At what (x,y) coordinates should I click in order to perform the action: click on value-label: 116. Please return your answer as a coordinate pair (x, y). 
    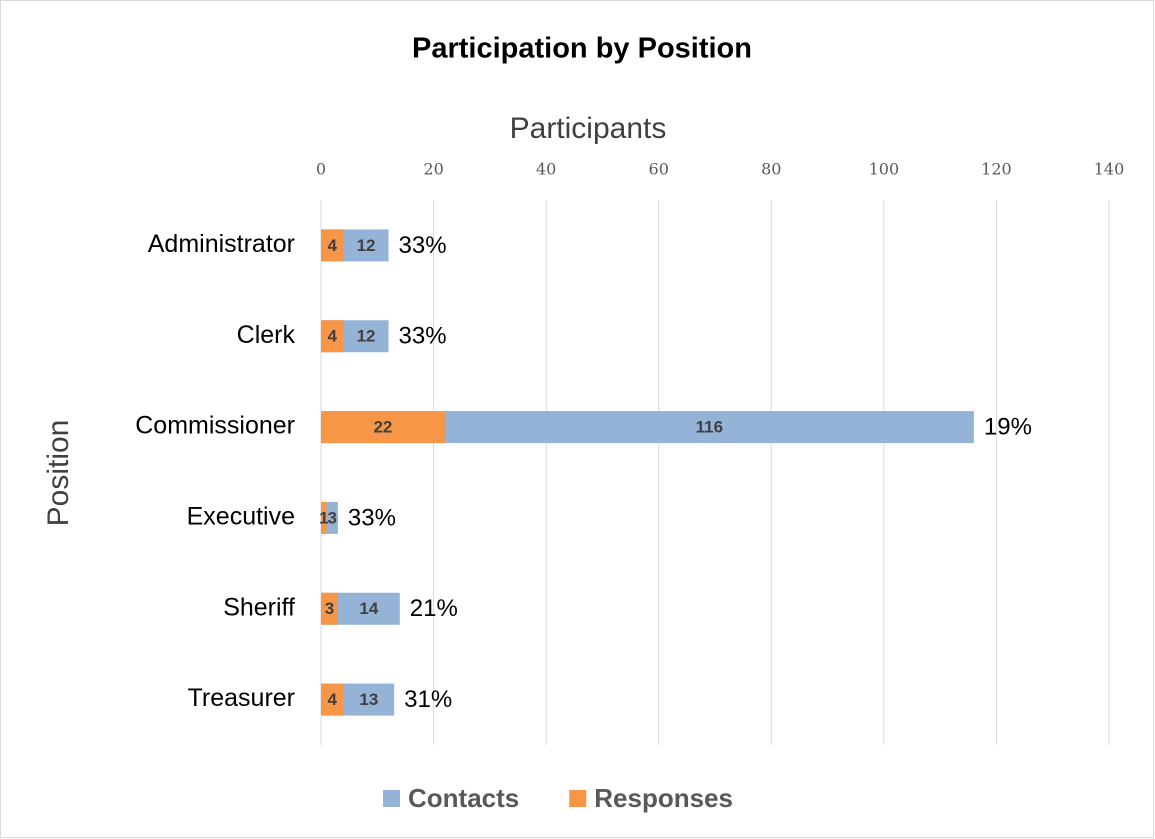
    Looking at the image, I should click on (709, 427).